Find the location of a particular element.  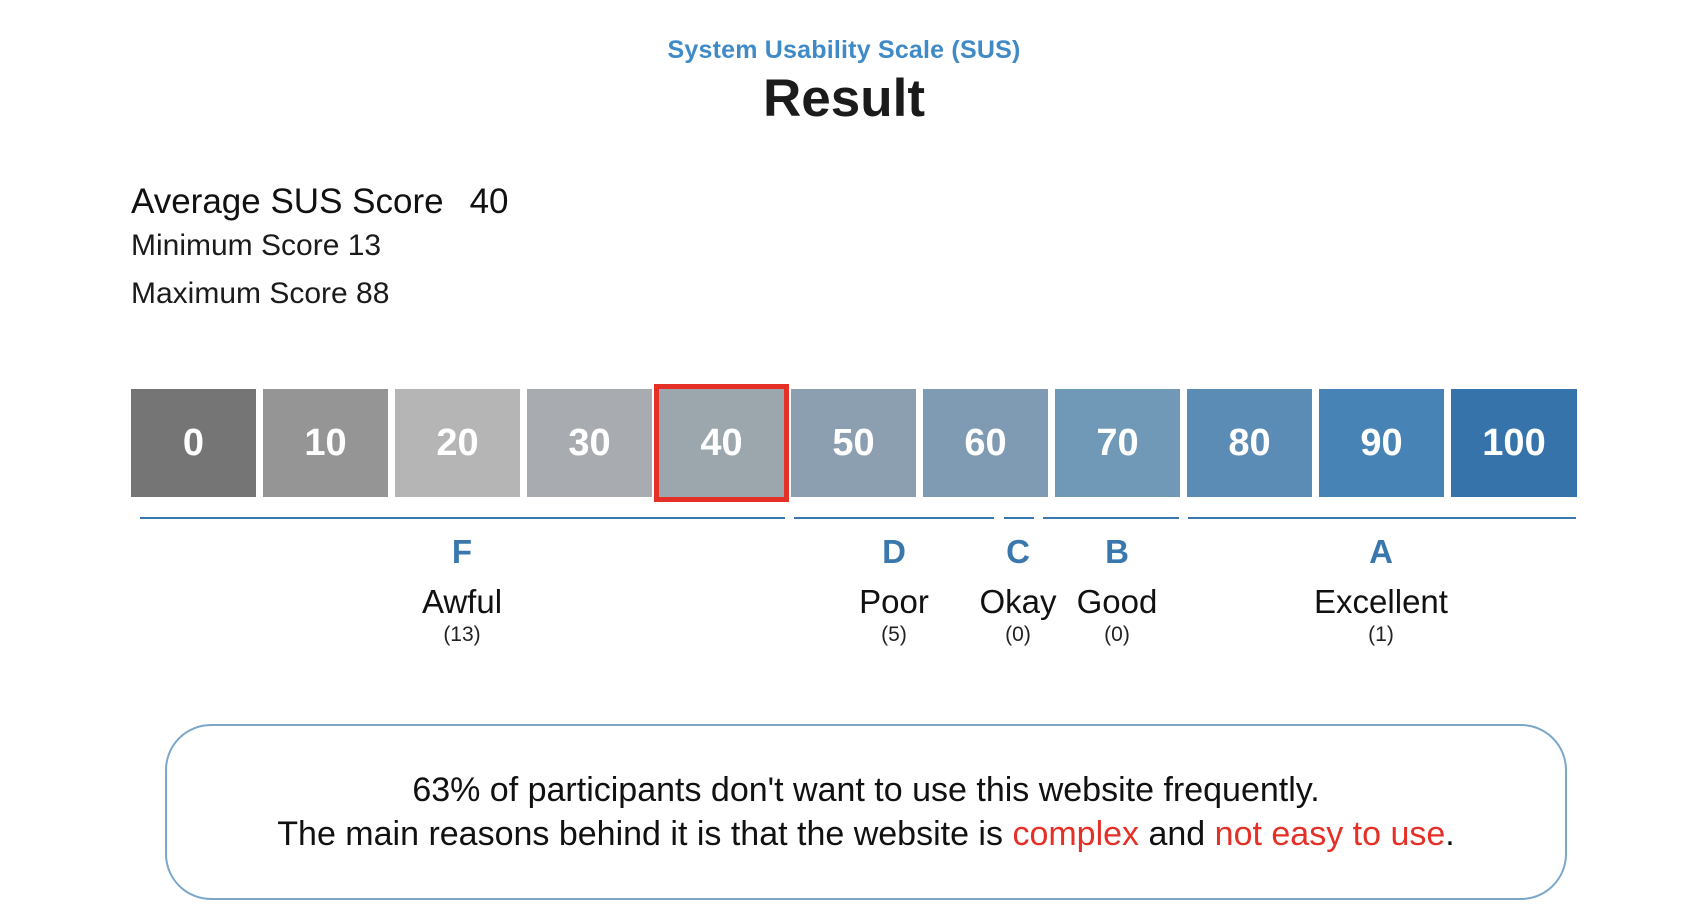

grade-letter: B is located at coordinates (1117, 551).